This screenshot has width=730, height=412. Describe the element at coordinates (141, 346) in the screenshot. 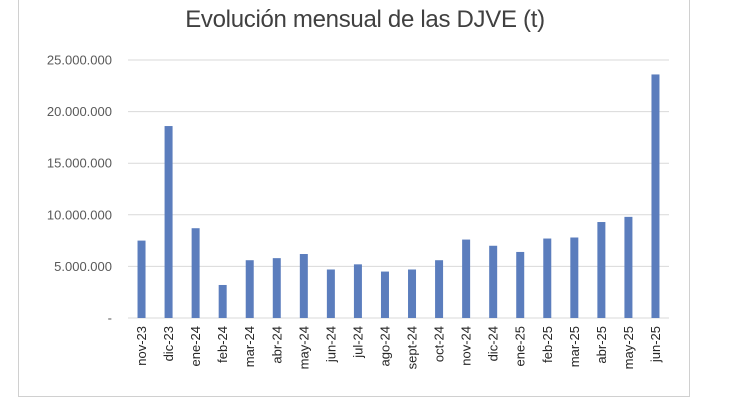

I see `x-tick-label: nov-23` at that location.